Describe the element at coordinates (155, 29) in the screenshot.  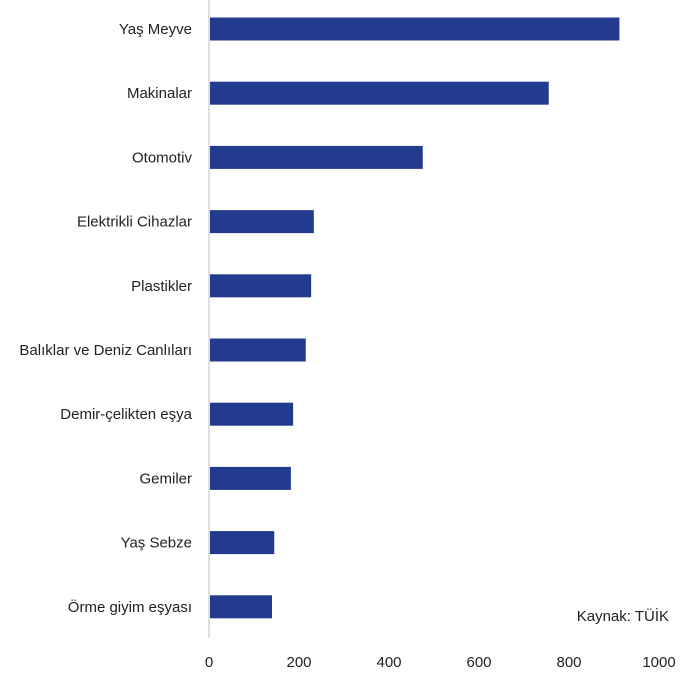
I see `category-label: Yaş Meyve` at that location.